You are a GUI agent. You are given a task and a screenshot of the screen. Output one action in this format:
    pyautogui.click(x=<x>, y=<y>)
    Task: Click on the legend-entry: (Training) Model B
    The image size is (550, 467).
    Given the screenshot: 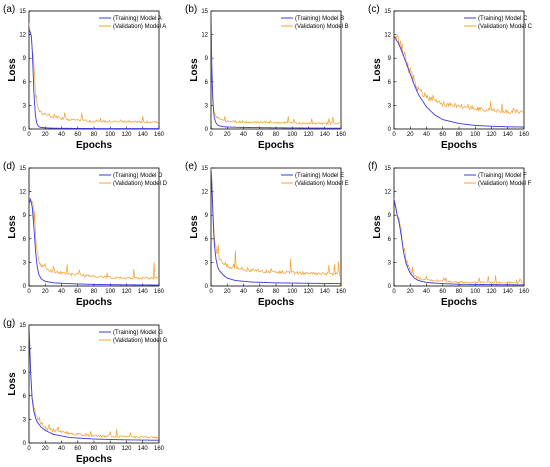 What is the action you would take?
    pyautogui.click(x=319, y=19)
    